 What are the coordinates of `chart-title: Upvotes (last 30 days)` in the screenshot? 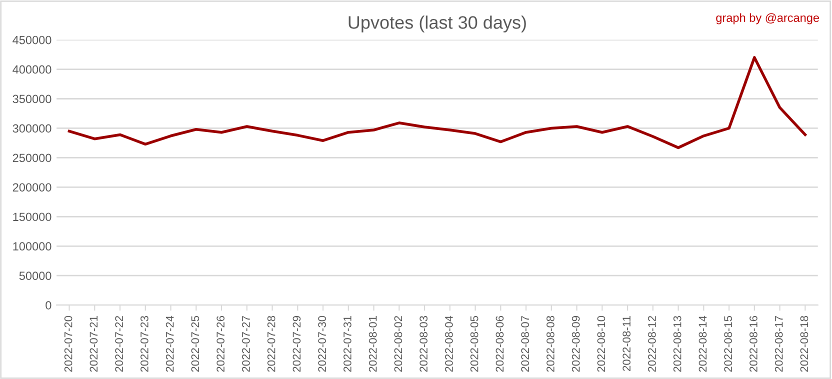 It's located at (437, 24).